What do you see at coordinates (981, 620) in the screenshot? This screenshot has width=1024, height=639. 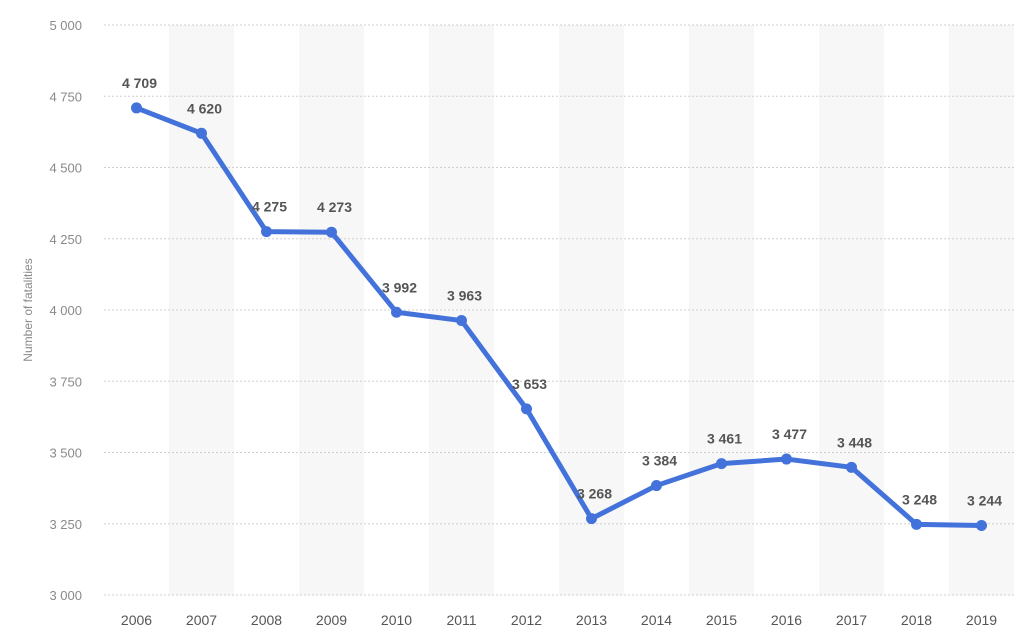 I see `x-tick-label: 2019` at bounding box center [981, 620].